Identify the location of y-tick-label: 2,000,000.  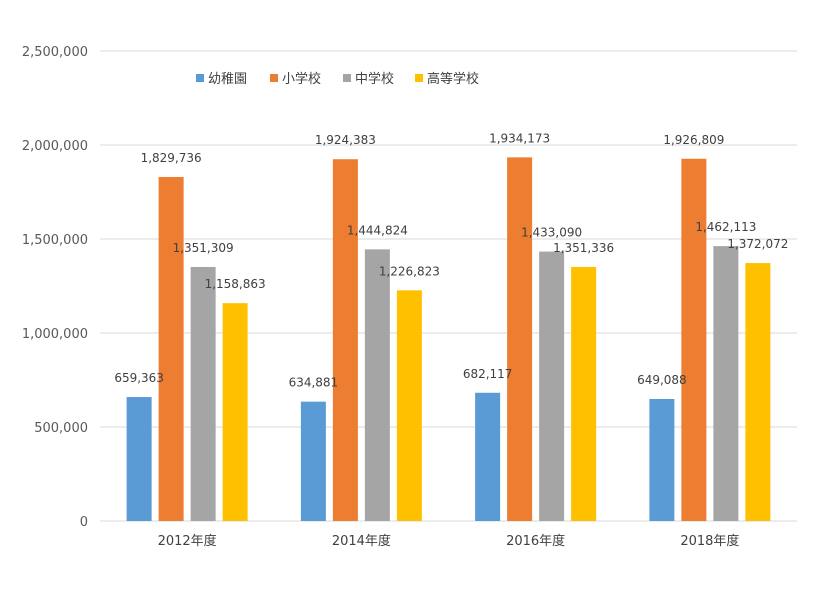
(55, 146).